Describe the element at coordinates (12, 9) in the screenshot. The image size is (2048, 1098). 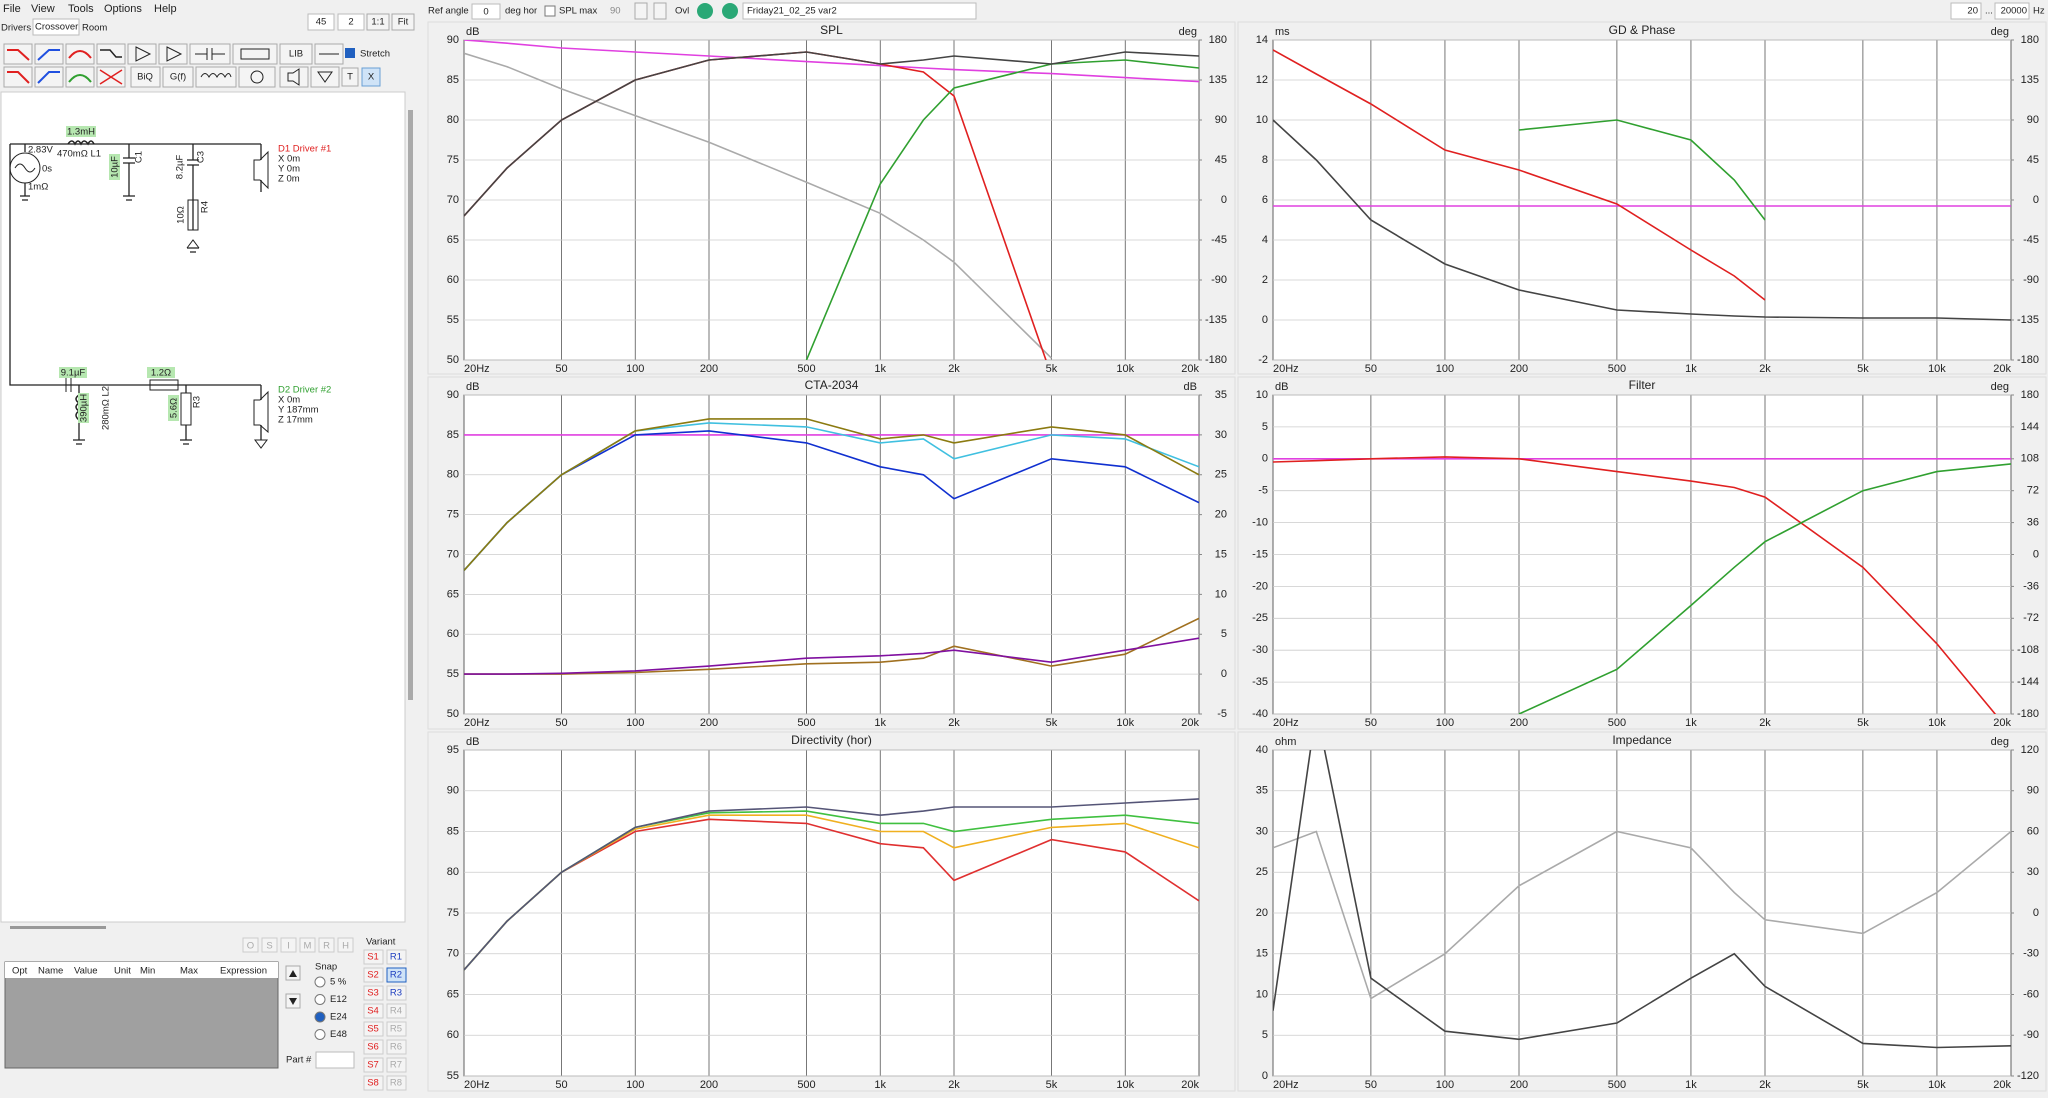
I see `menu-item: File` at that location.